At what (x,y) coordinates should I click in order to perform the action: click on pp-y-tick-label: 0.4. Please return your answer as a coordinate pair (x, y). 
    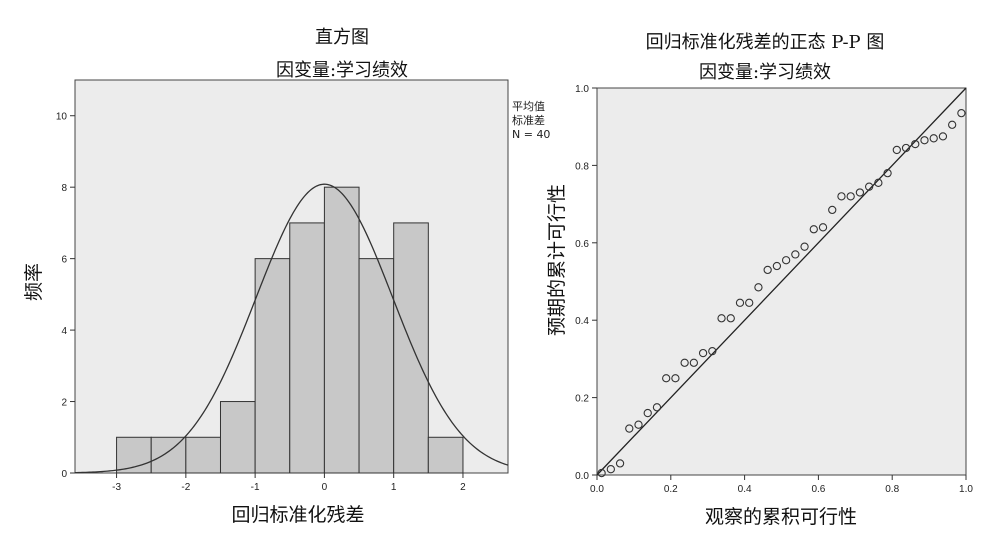
    Looking at the image, I should click on (582, 321).